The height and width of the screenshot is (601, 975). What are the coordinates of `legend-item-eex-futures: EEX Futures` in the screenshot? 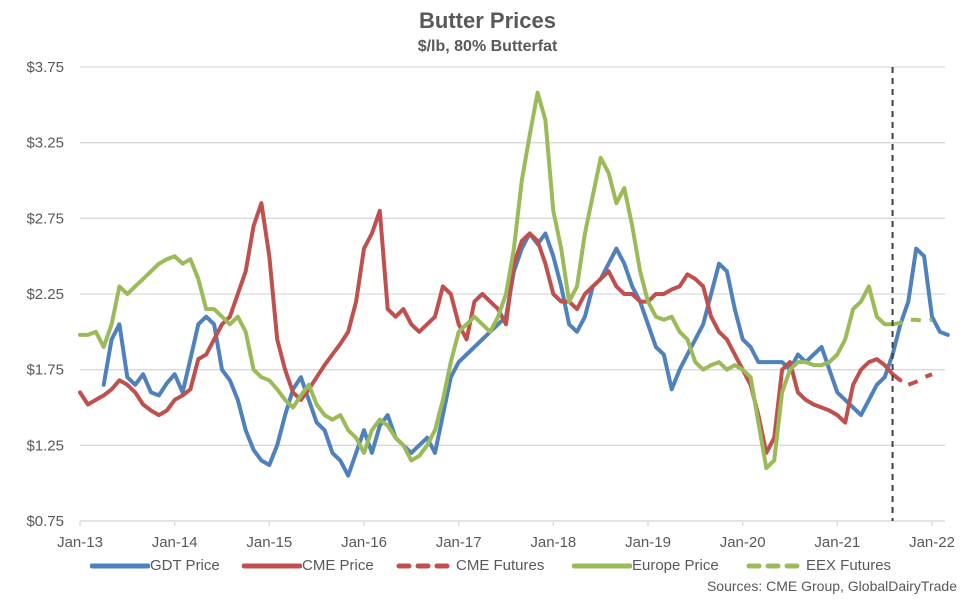 It's located at (818, 565).